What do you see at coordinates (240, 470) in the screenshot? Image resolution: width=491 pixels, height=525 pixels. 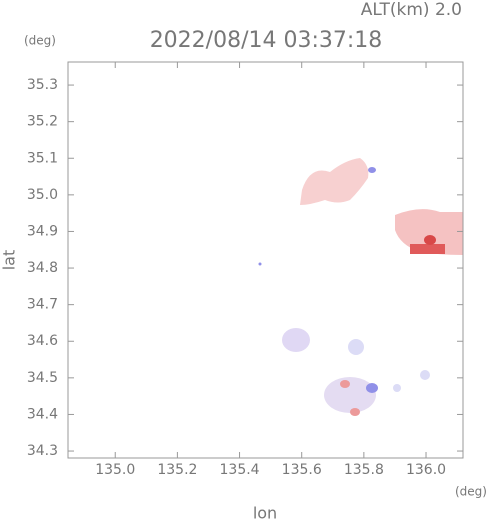 I see `x-tick-label: 135.4` at bounding box center [240, 470].